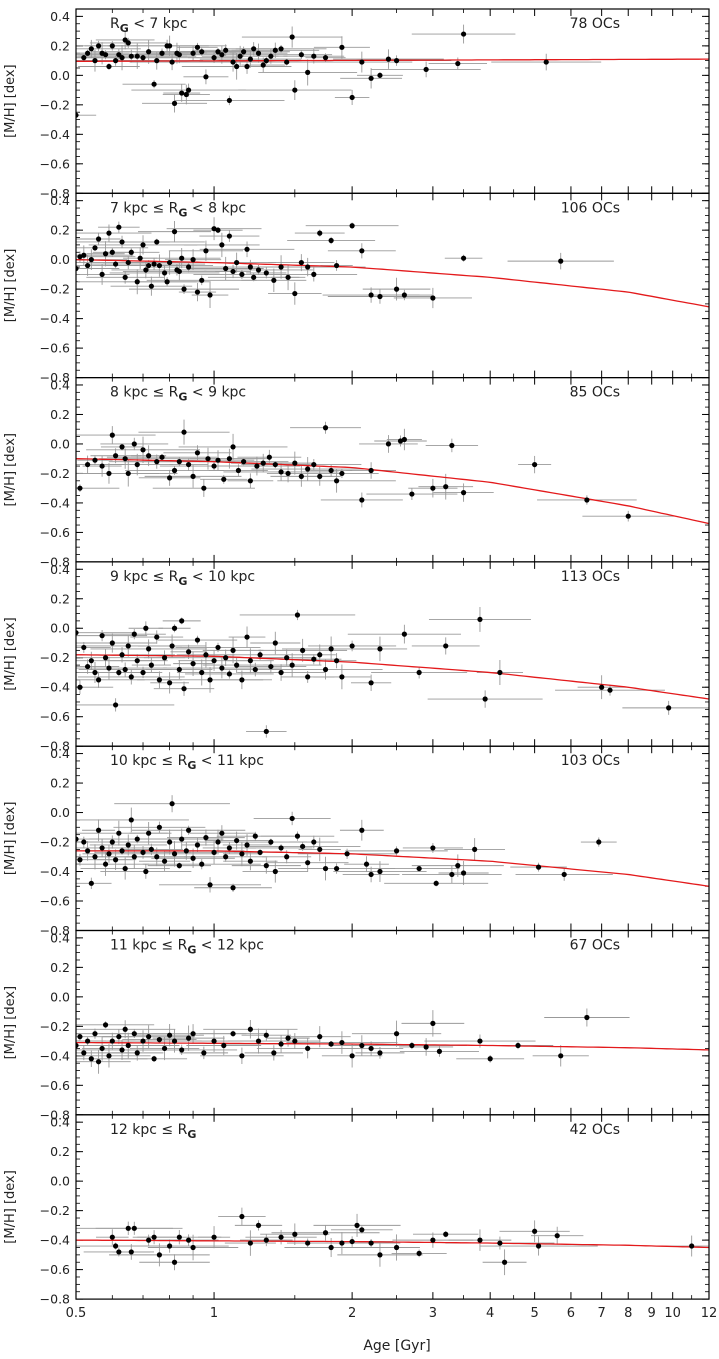 The image size is (719, 1359). What do you see at coordinates (490, 1313) in the screenshot?
I see `x-tick-label: 4` at bounding box center [490, 1313].